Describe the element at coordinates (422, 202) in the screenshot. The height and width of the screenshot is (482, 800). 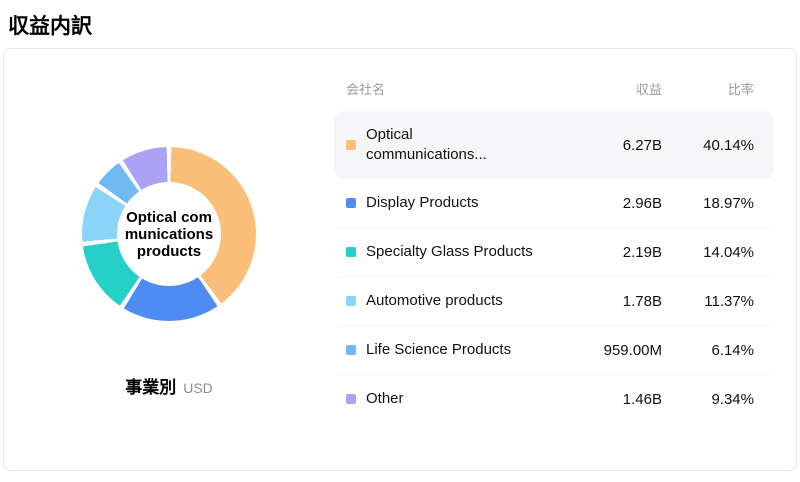
I see `segment-label: Display Products` at that location.